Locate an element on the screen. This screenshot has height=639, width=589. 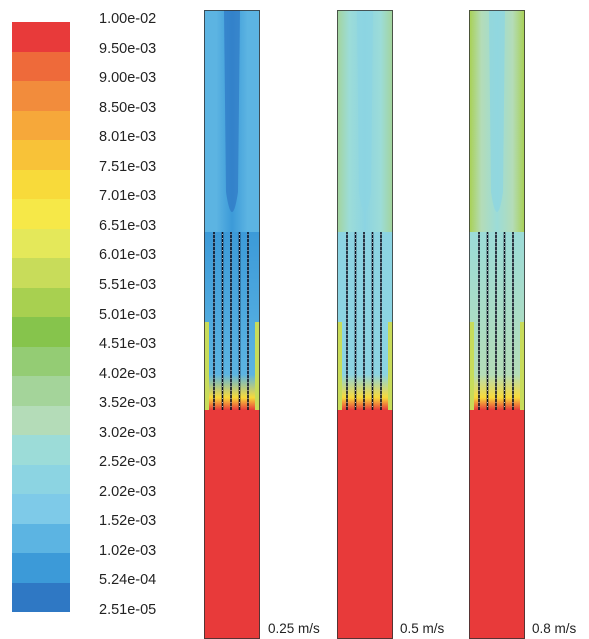
colorbar-tick-label: 5.51e-03 is located at coordinates (128, 284).